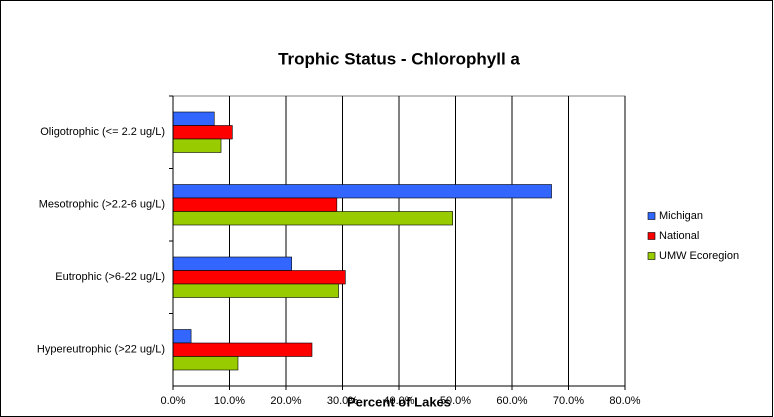  I want to click on y-tick-label: Eutrophic (>6-22 ug/L), so click(110, 277).